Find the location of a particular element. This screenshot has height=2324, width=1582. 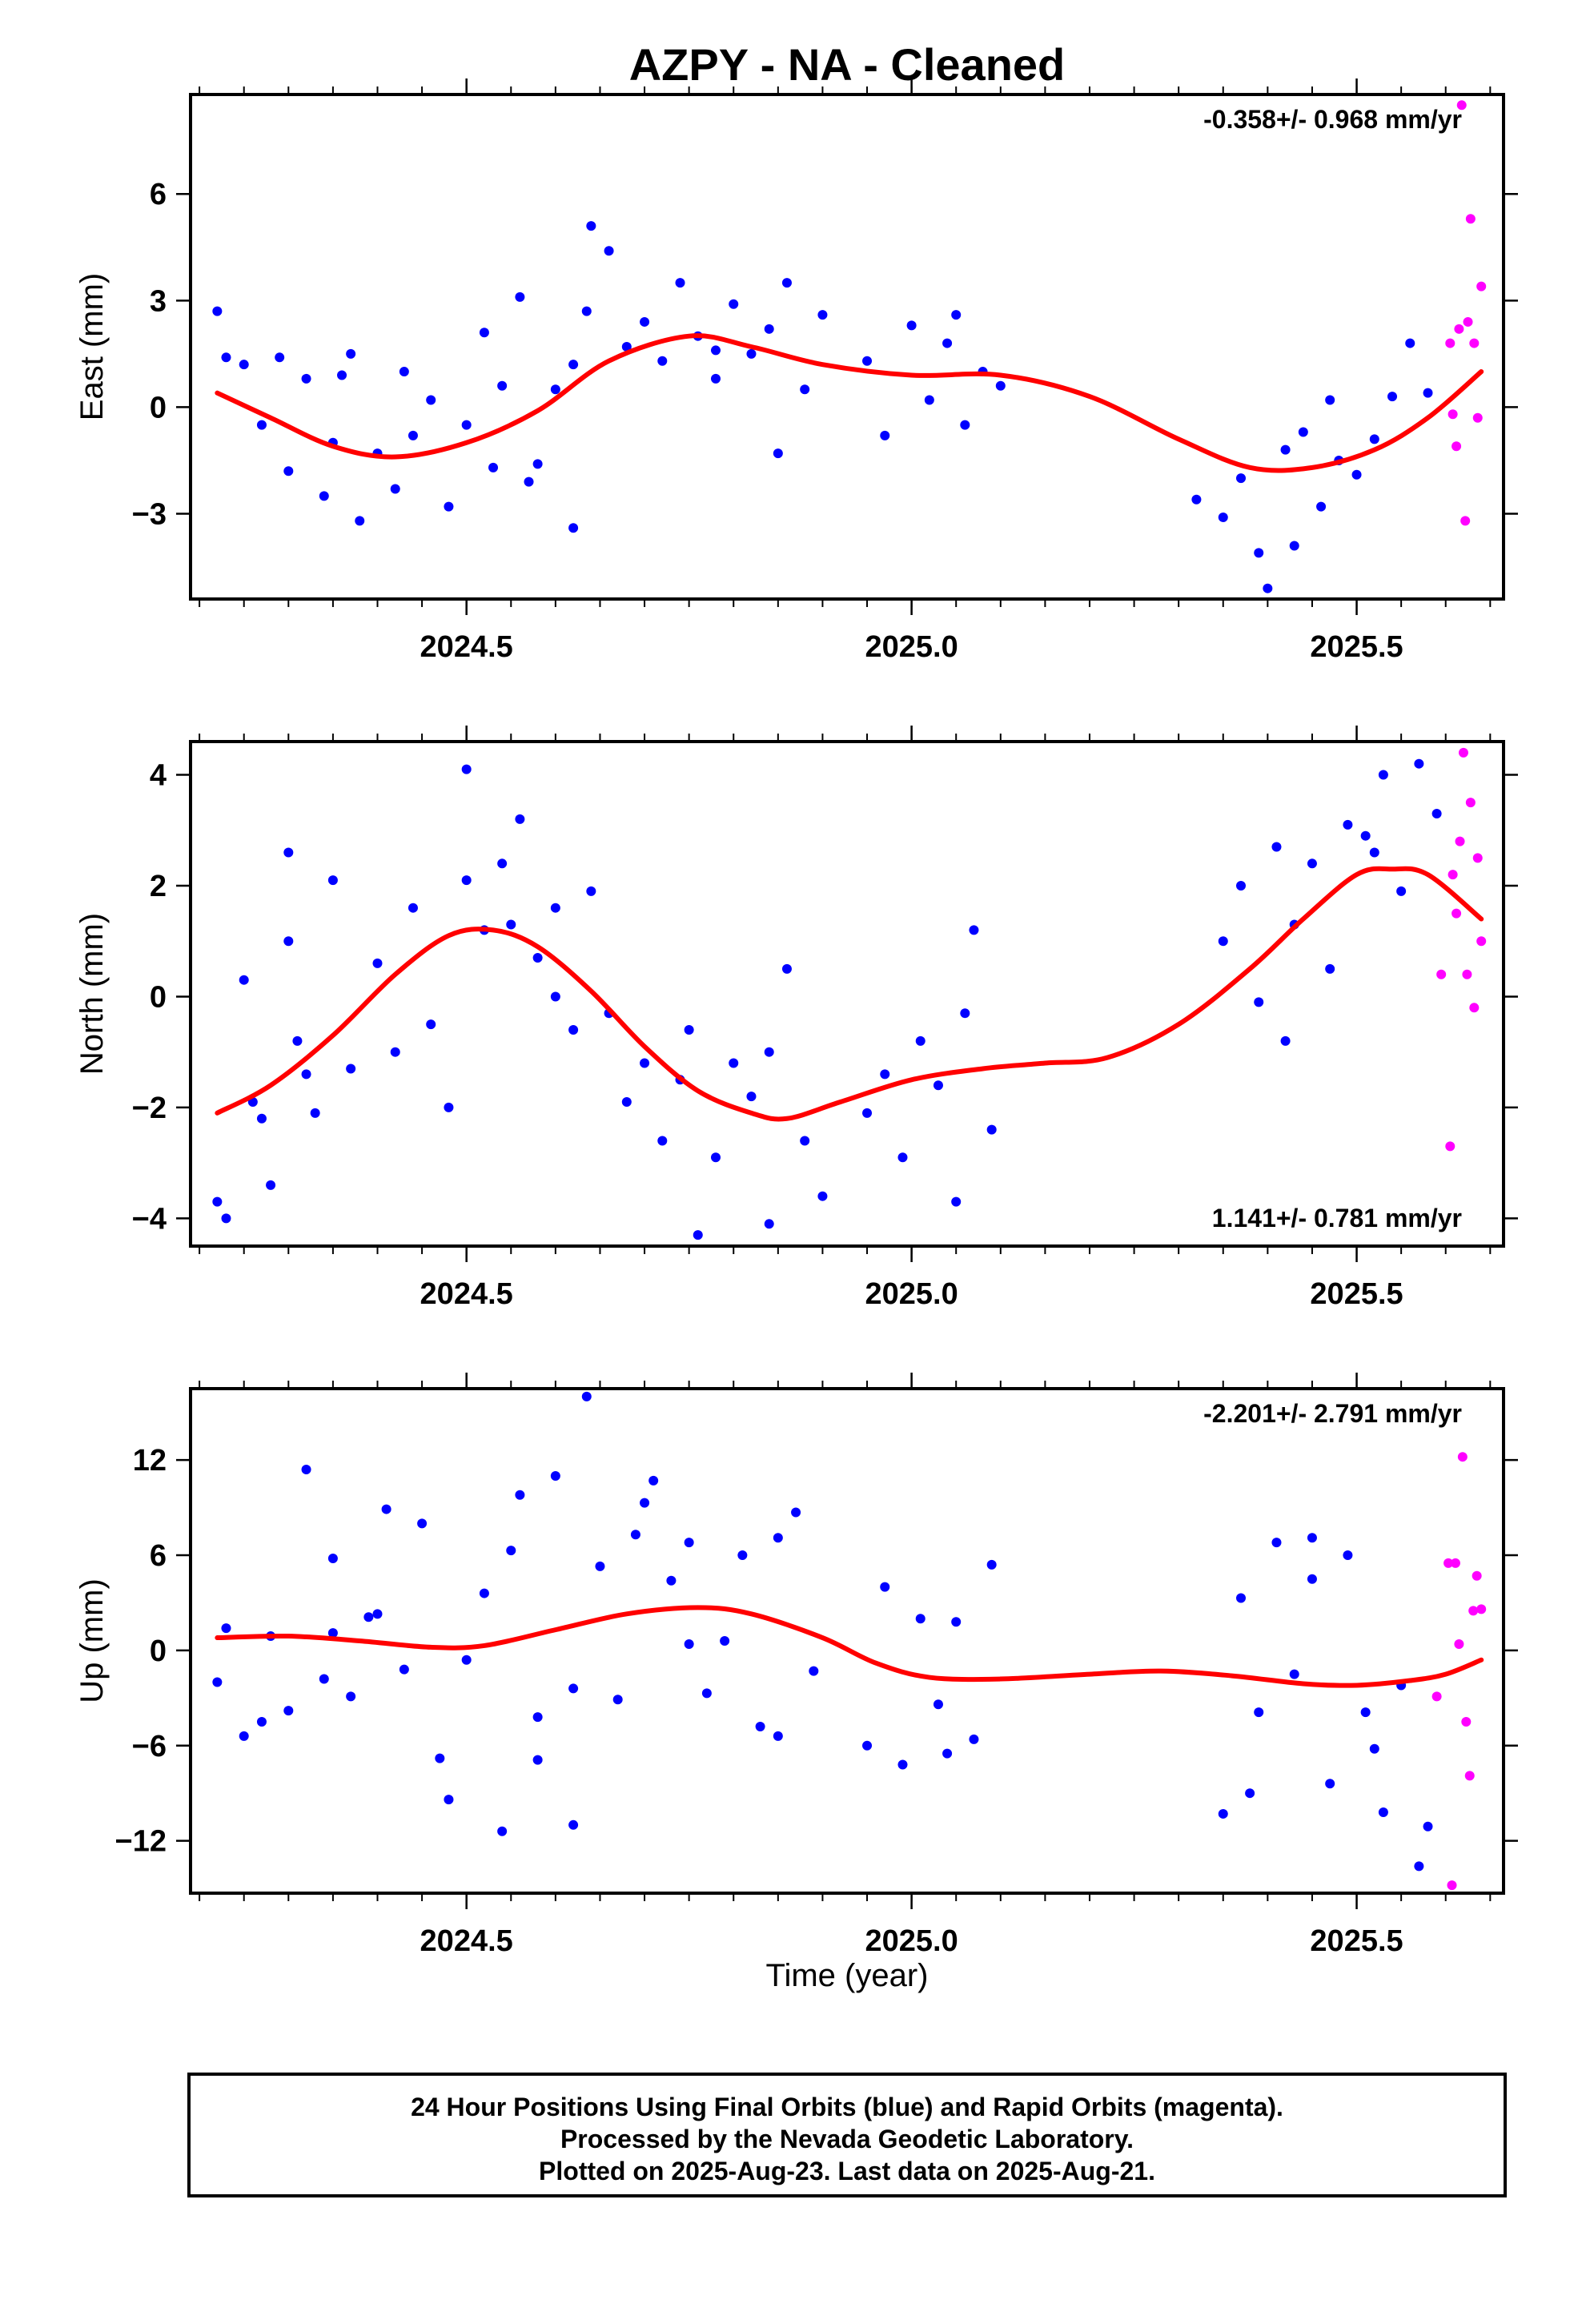

east-y-tick-label: −3 is located at coordinates (149, 515).